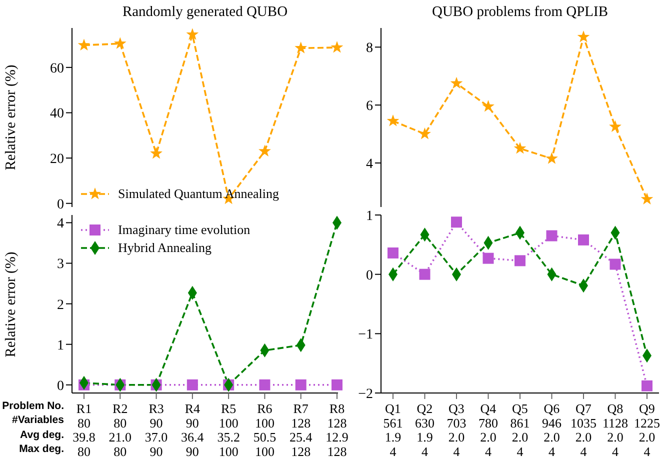 The height and width of the screenshot is (458, 670). What do you see at coordinates (84, 429) in the screenshot?
I see `x-tick-label: R1 80 39.8 80` at bounding box center [84, 429].